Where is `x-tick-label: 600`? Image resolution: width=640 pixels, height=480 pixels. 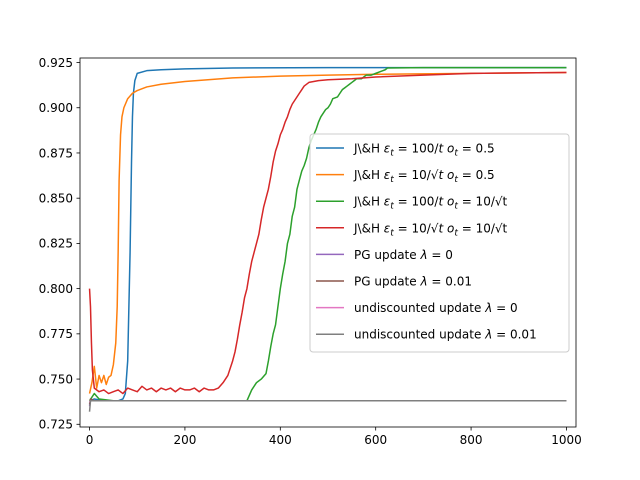 x-tick-label: 600 is located at coordinates (375, 440).